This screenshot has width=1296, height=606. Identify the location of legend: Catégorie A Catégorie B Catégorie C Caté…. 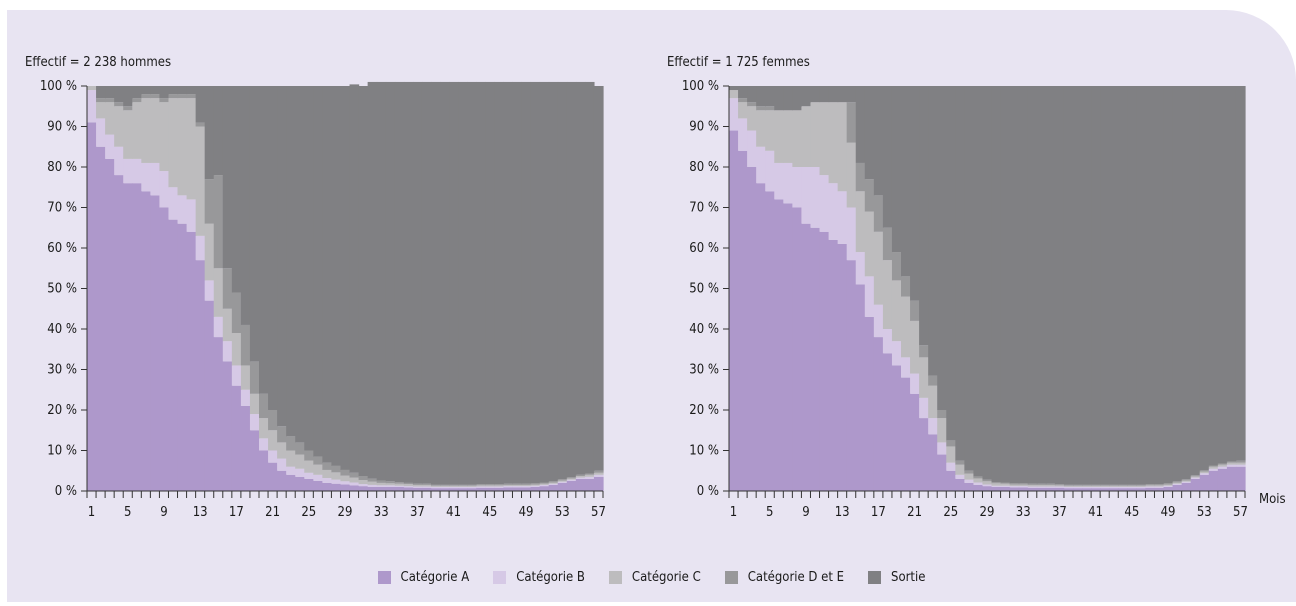
(651, 577).